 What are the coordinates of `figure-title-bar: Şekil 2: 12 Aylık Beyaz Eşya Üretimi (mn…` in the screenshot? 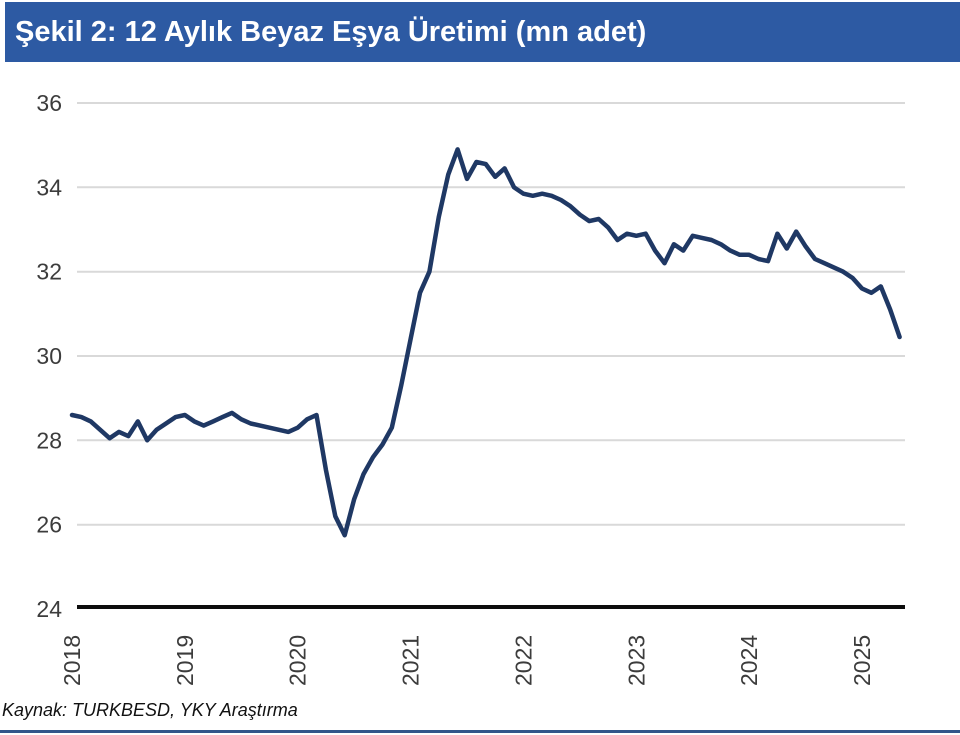 It's located at (482, 32).